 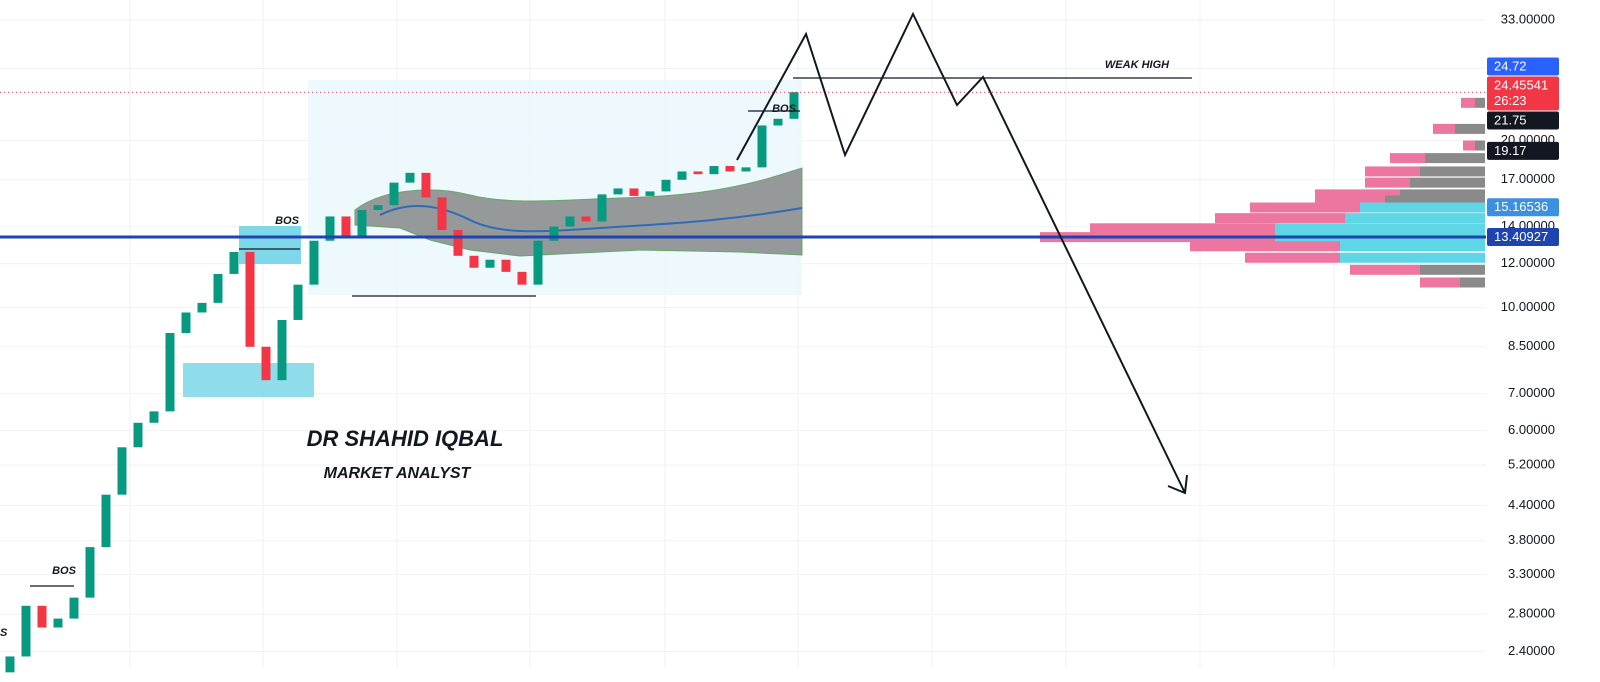 What do you see at coordinates (1531, 539) in the screenshot?
I see `y-tick-label: 3.80000` at bounding box center [1531, 539].